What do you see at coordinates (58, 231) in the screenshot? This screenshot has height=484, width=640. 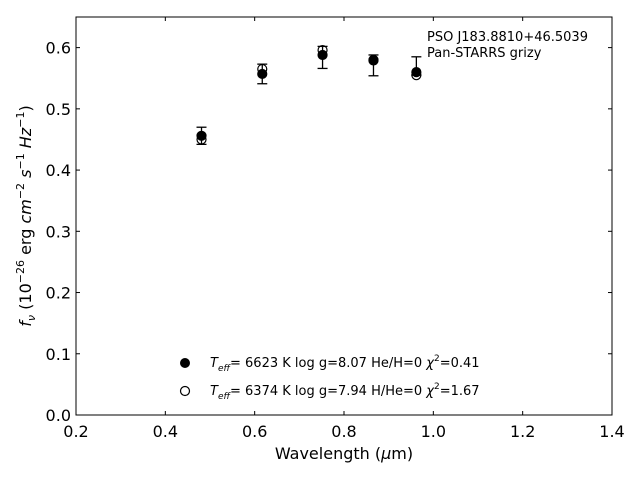 I see `y-tick-label: 0.3` at bounding box center [58, 231].